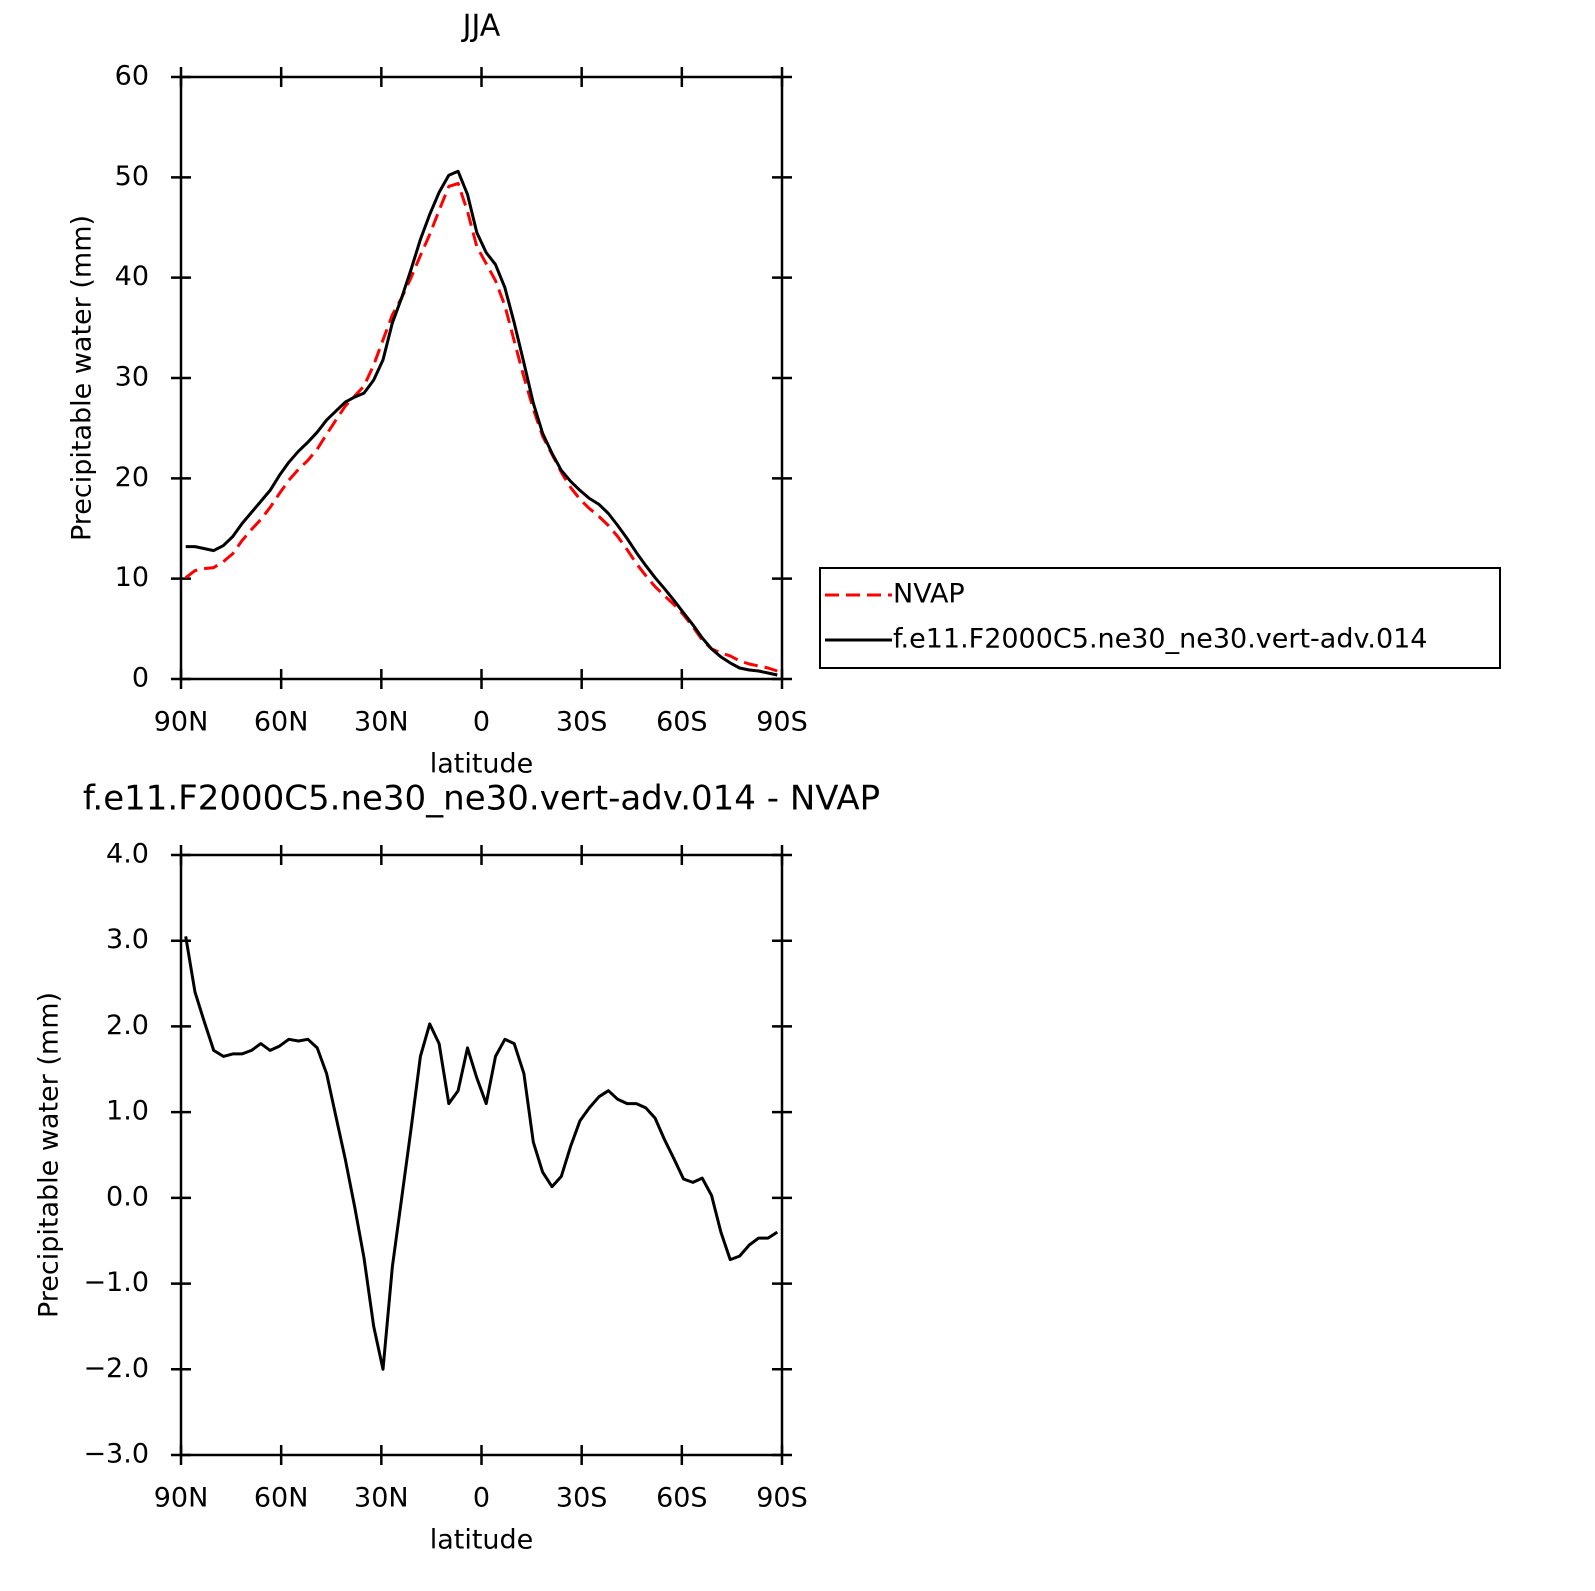 Image resolution: width=1595 pixels, height=1591 pixels. Describe the element at coordinates (127, 1025) in the screenshot. I see `y-tick-label: 2.0` at that location.